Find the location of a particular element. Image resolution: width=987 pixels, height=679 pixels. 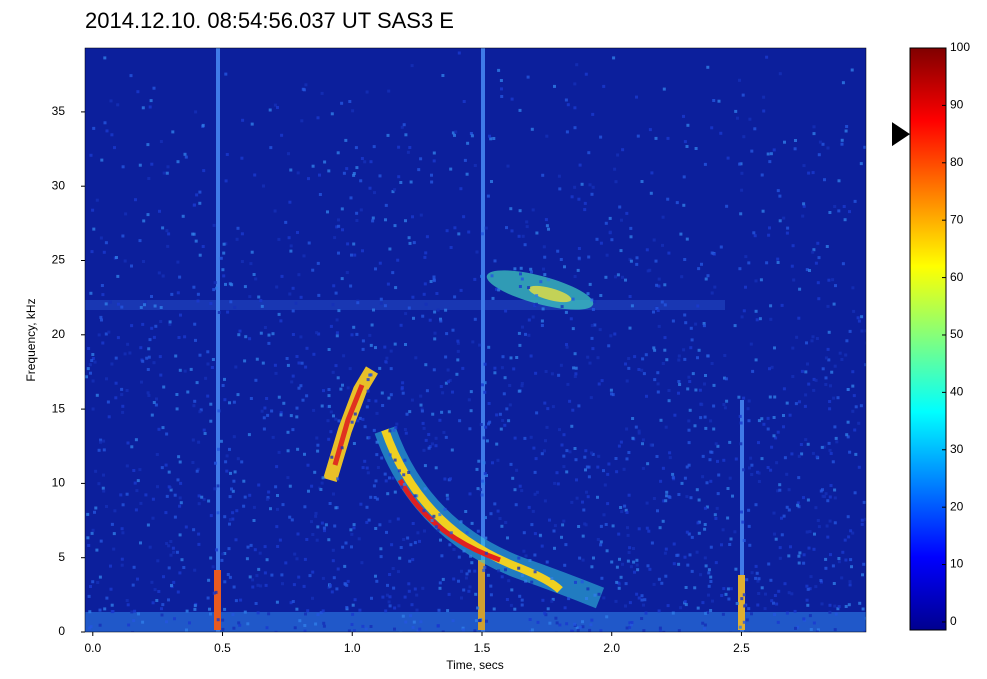

band is located at coordinates (405, 305).